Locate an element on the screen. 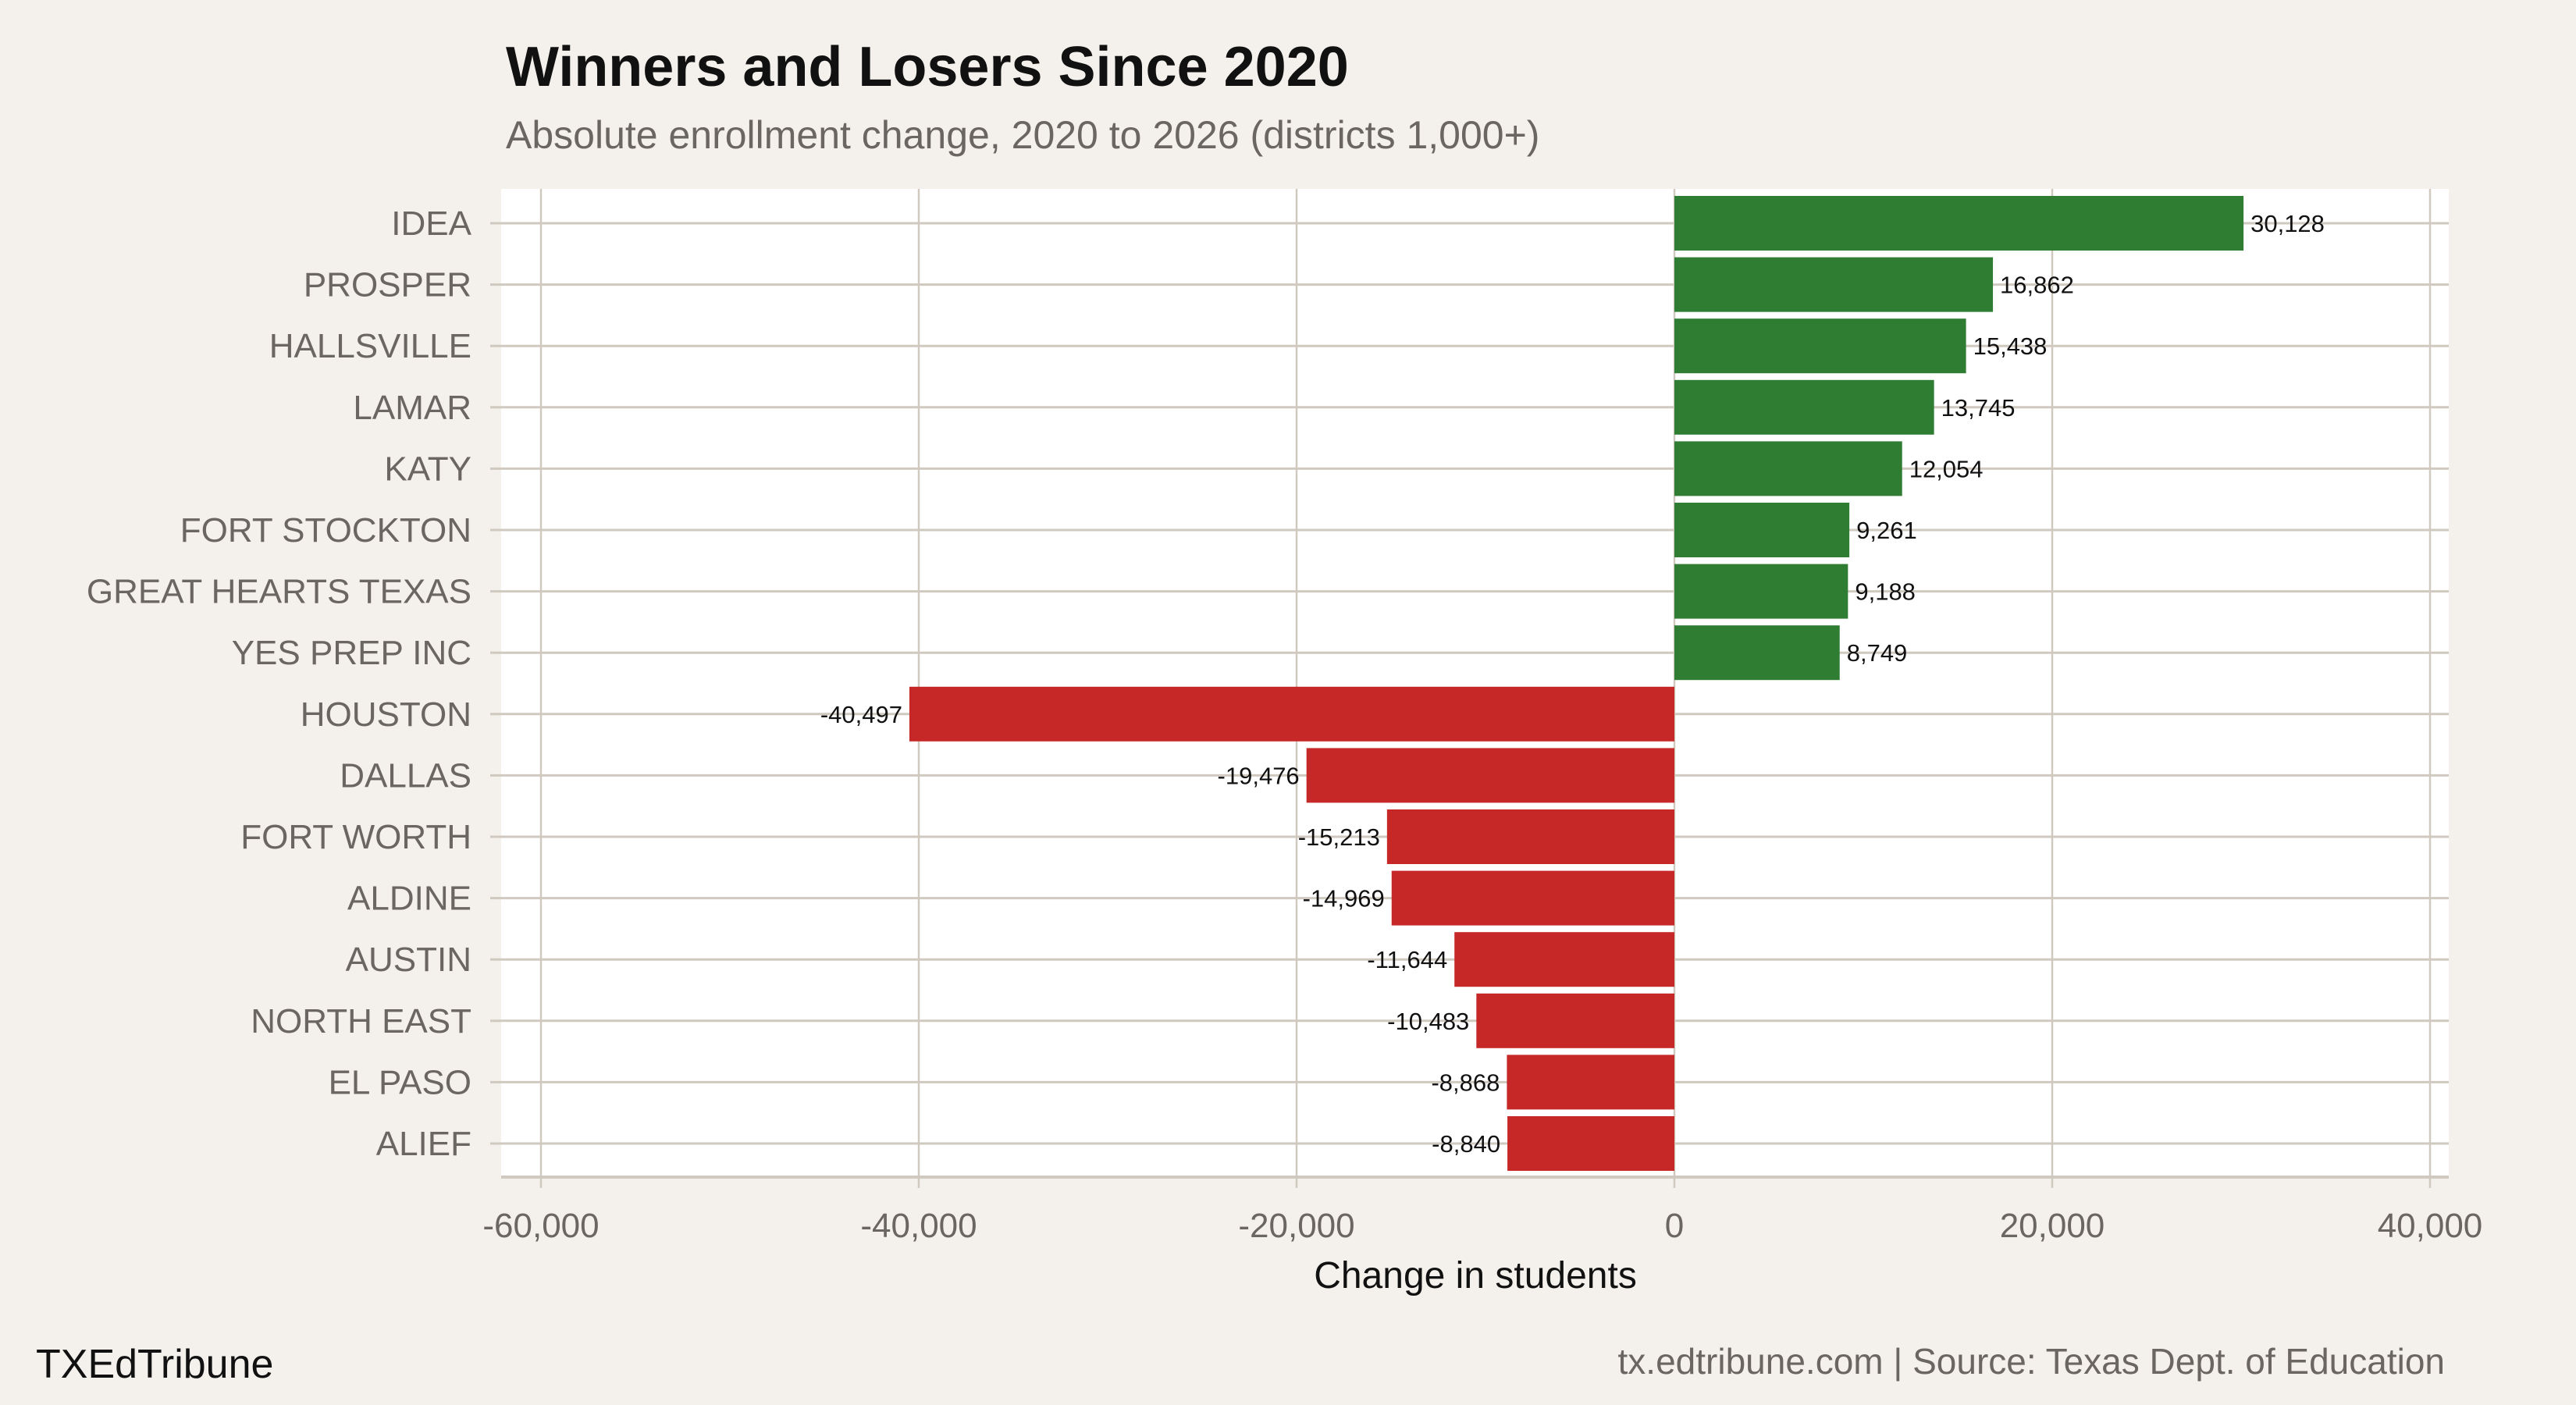  category-label: ALDINE is located at coordinates (409, 899).